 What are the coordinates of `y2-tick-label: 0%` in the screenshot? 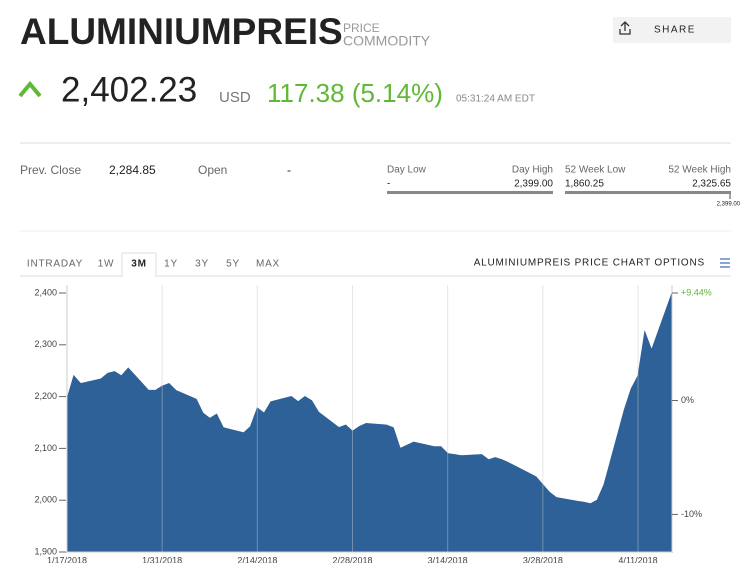 It's located at (687, 400).